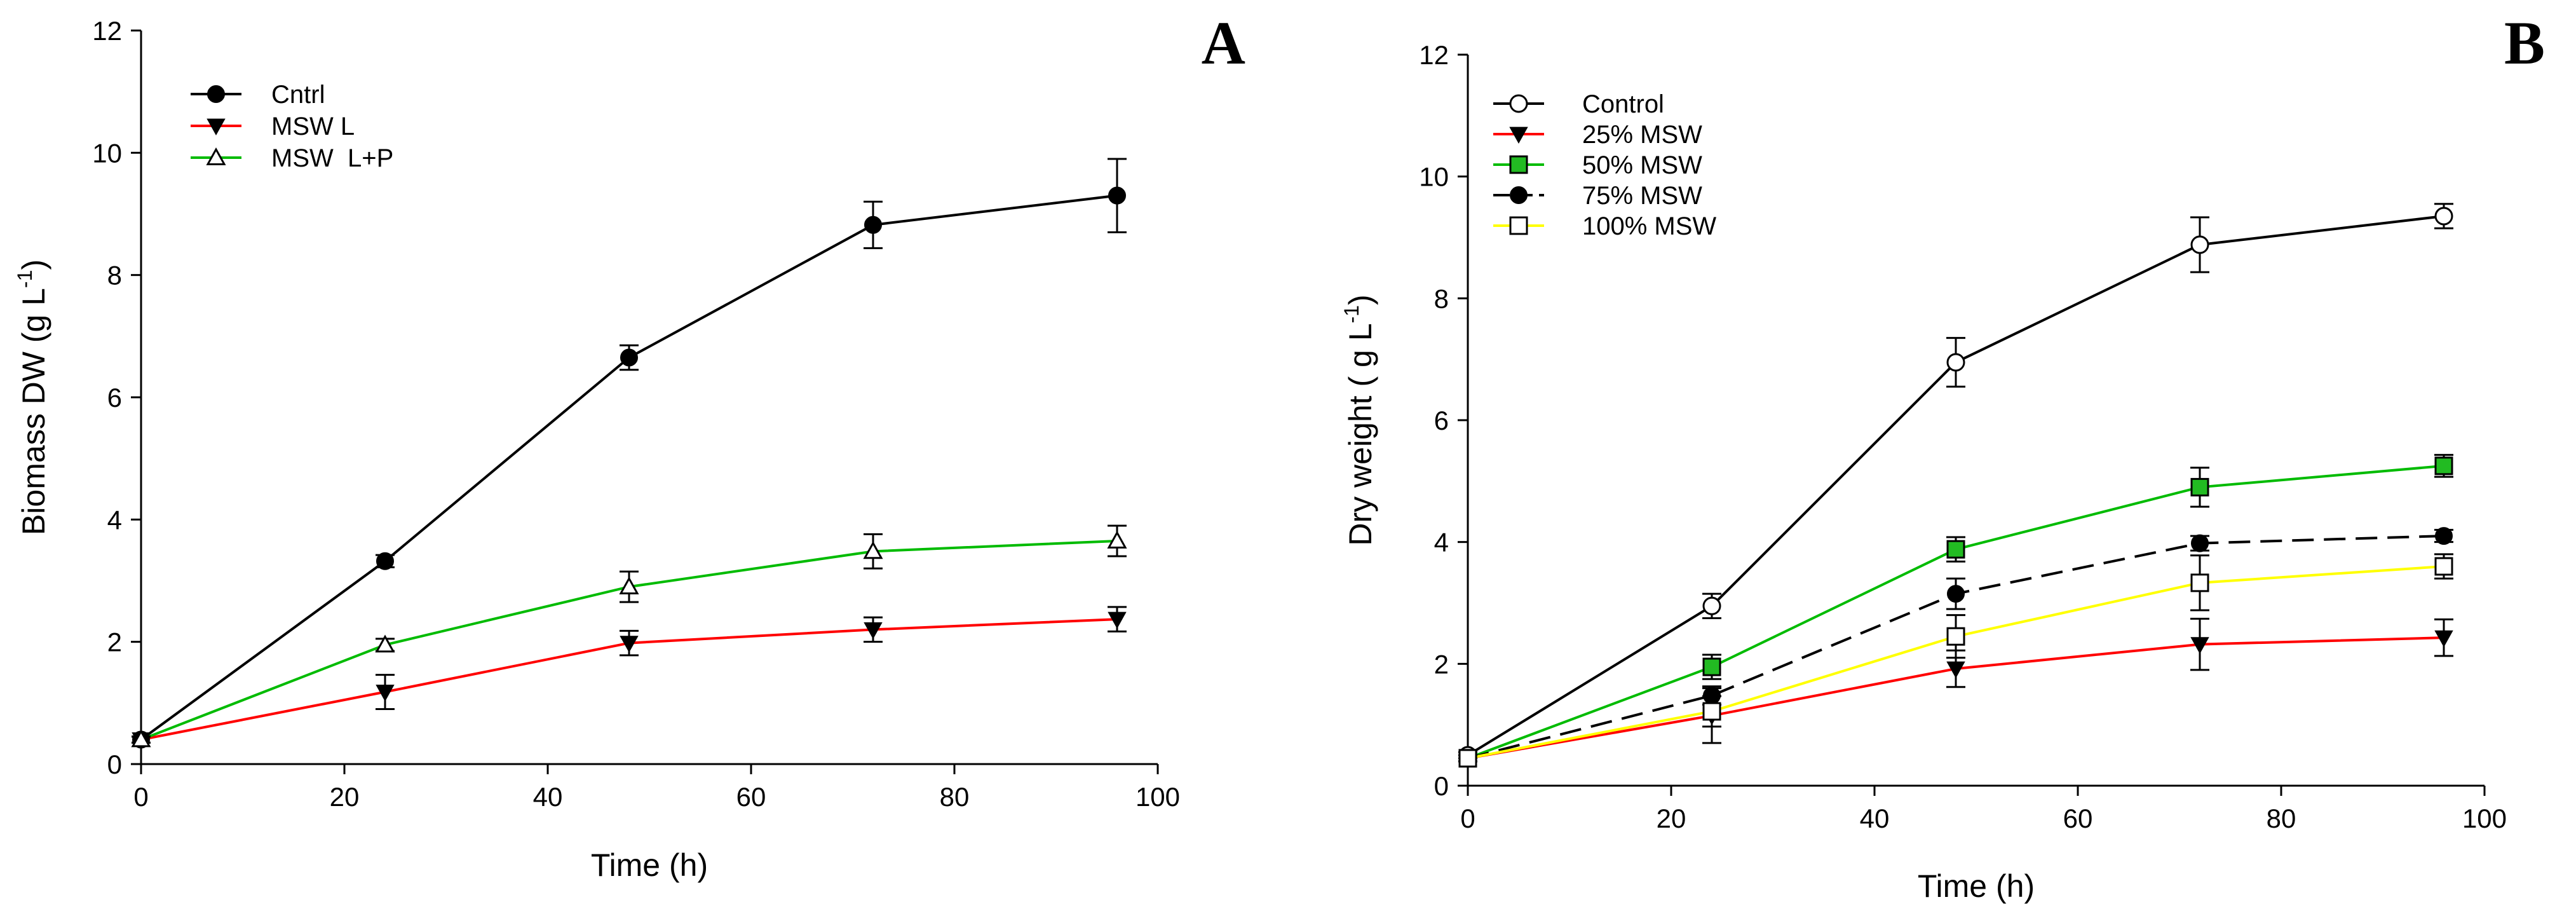 This screenshot has width=2576, height=916. I want to click on panel-b-x-tick-label: 80, so click(2281, 818).